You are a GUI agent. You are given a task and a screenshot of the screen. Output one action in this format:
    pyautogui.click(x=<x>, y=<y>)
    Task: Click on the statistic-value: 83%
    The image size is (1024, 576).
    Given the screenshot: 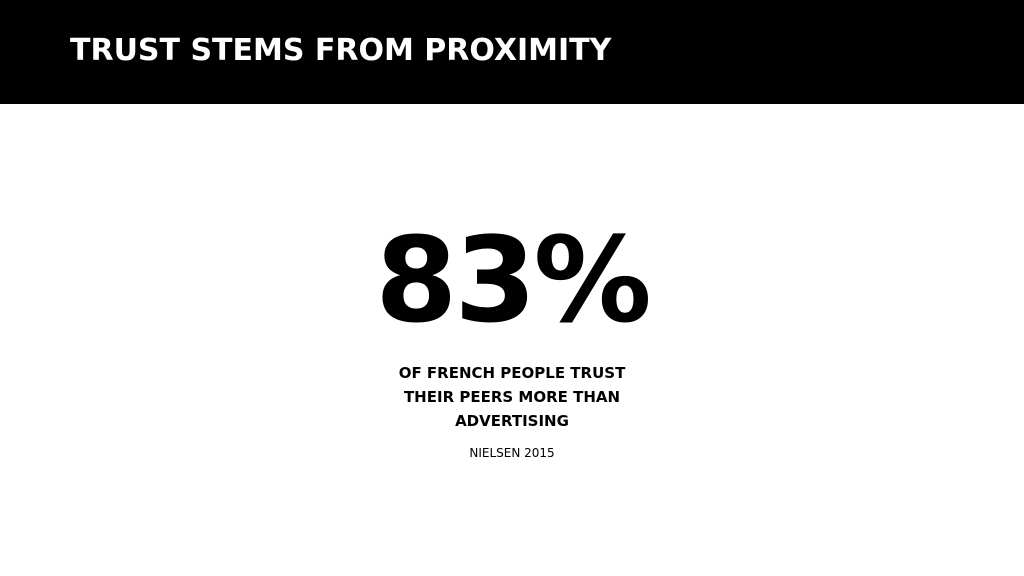 What is the action you would take?
    pyautogui.click(x=513, y=280)
    